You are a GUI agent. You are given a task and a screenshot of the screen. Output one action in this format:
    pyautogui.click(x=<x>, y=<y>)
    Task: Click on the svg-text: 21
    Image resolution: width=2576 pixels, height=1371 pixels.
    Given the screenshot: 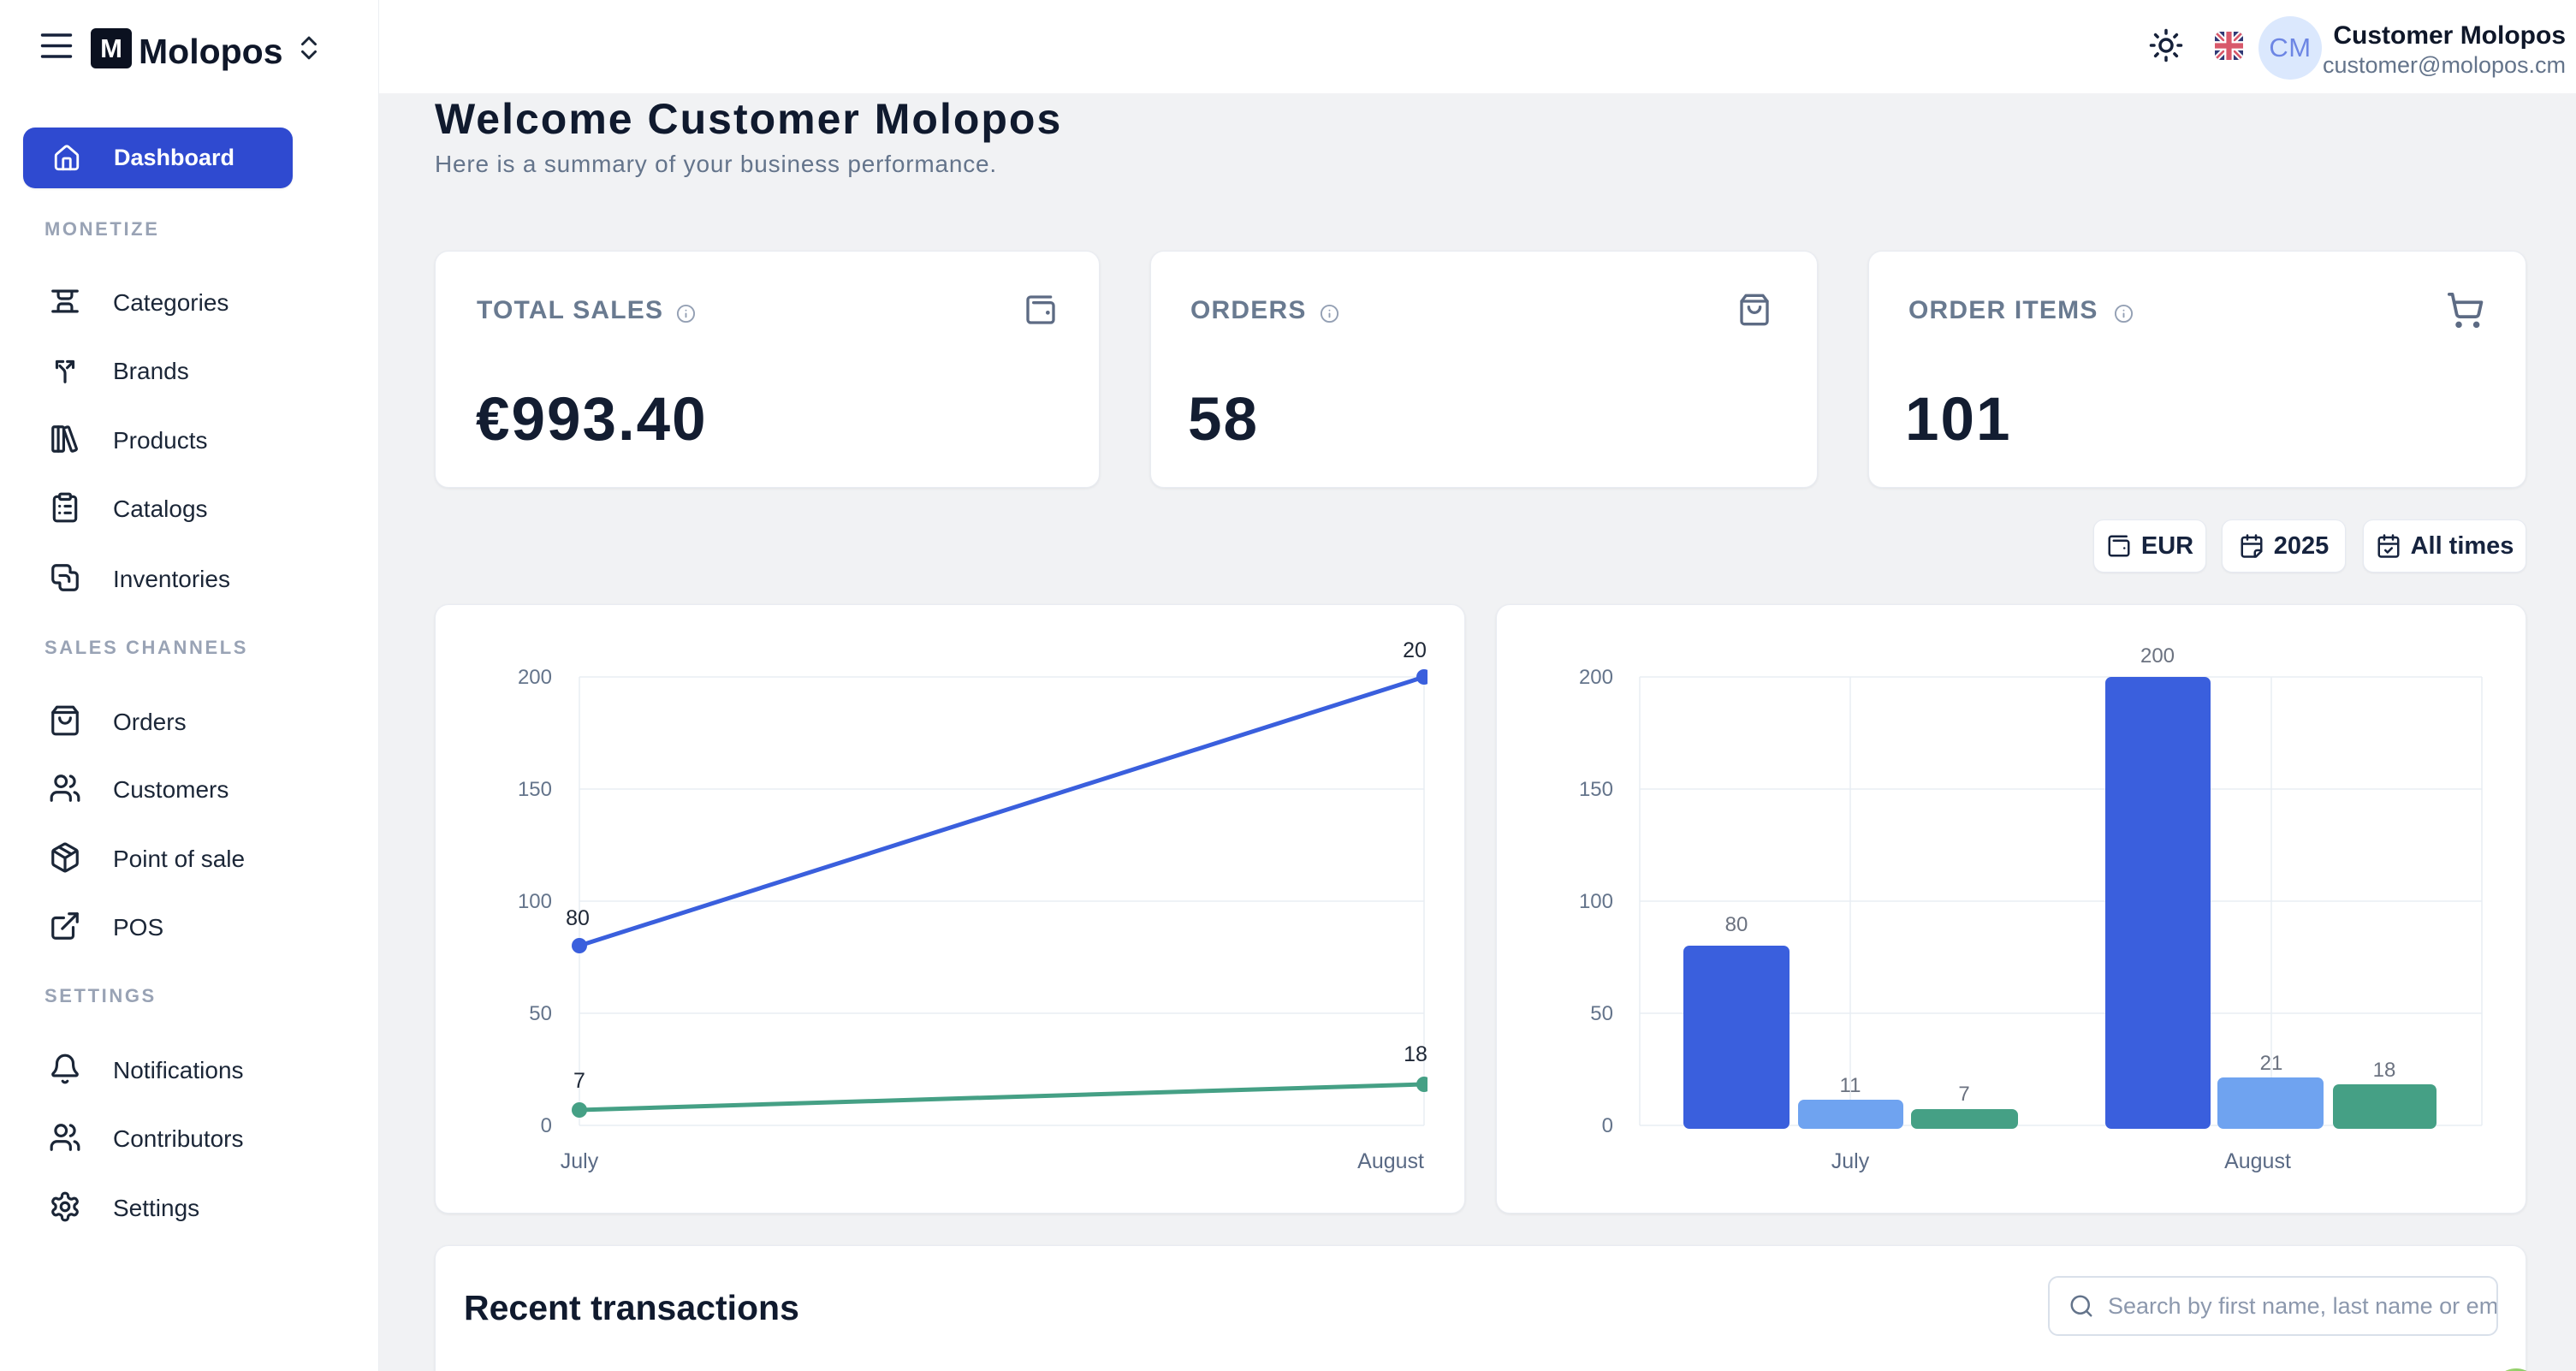 What is the action you would take?
    pyautogui.click(x=2271, y=1063)
    